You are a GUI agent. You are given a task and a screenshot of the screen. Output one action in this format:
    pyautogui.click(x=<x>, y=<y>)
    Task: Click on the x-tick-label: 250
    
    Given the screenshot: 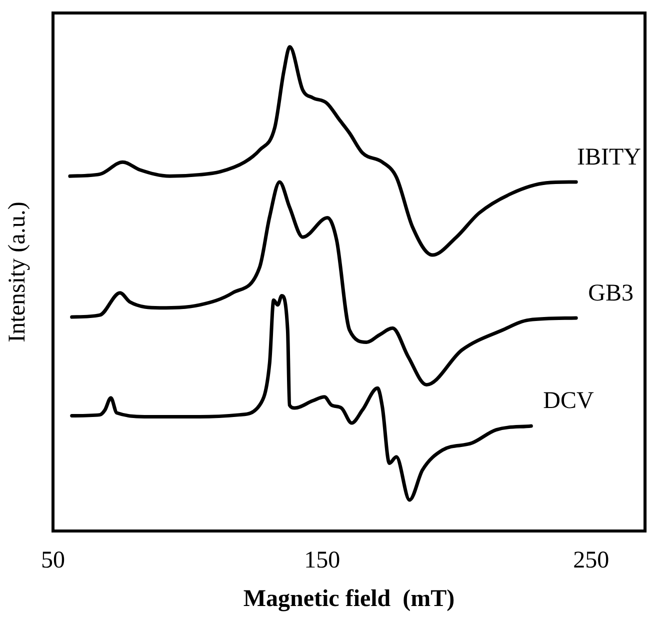 What is the action you would take?
    pyautogui.click(x=591, y=561)
    